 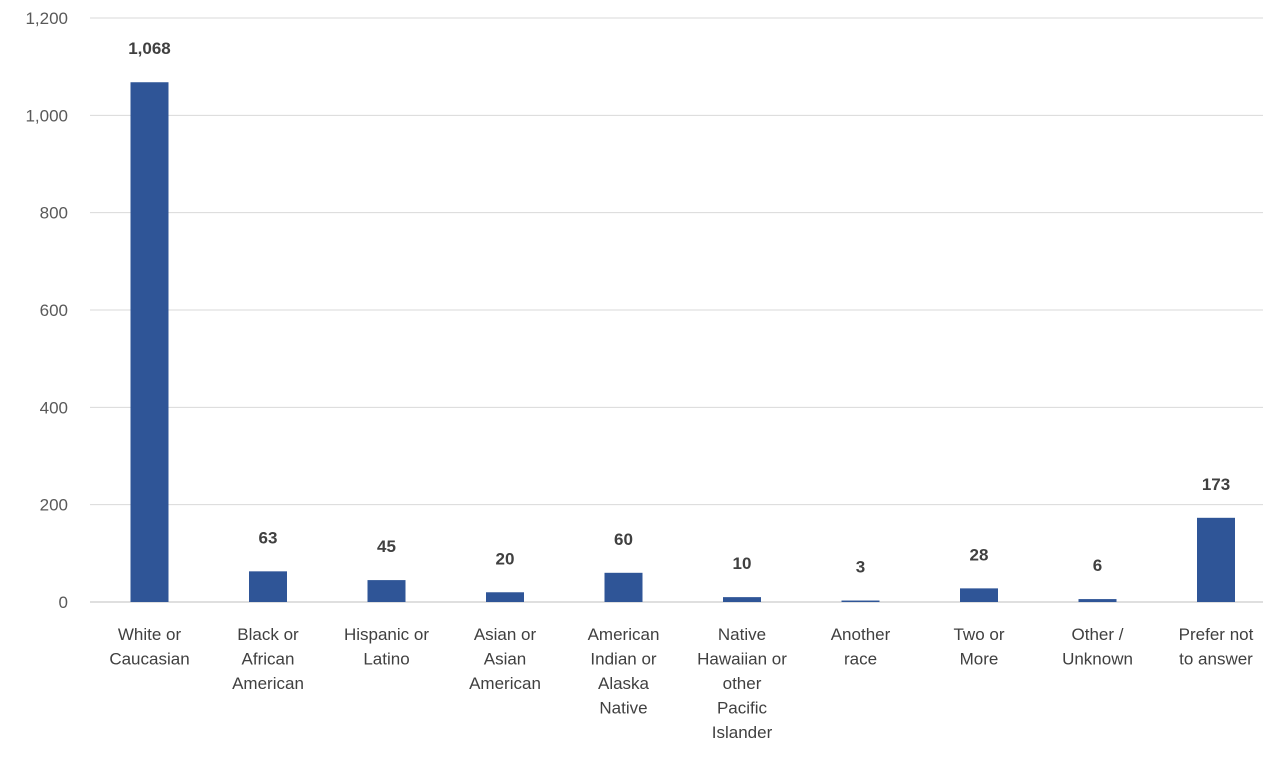 What do you see at coordinates (861, 634) in the screenshot?
I see `x-category-label-line: Another` at bounding box center [861, 634].